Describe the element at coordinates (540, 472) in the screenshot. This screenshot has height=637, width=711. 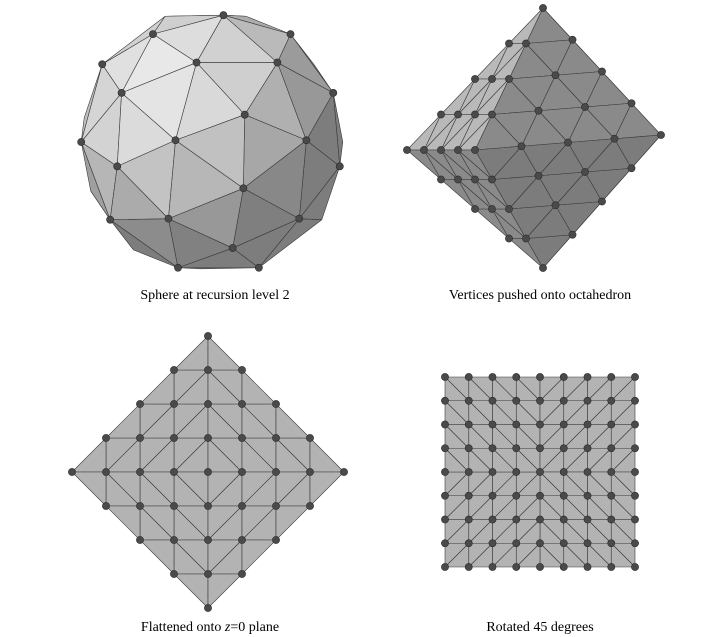
I see `rotated-diagram` at that location.